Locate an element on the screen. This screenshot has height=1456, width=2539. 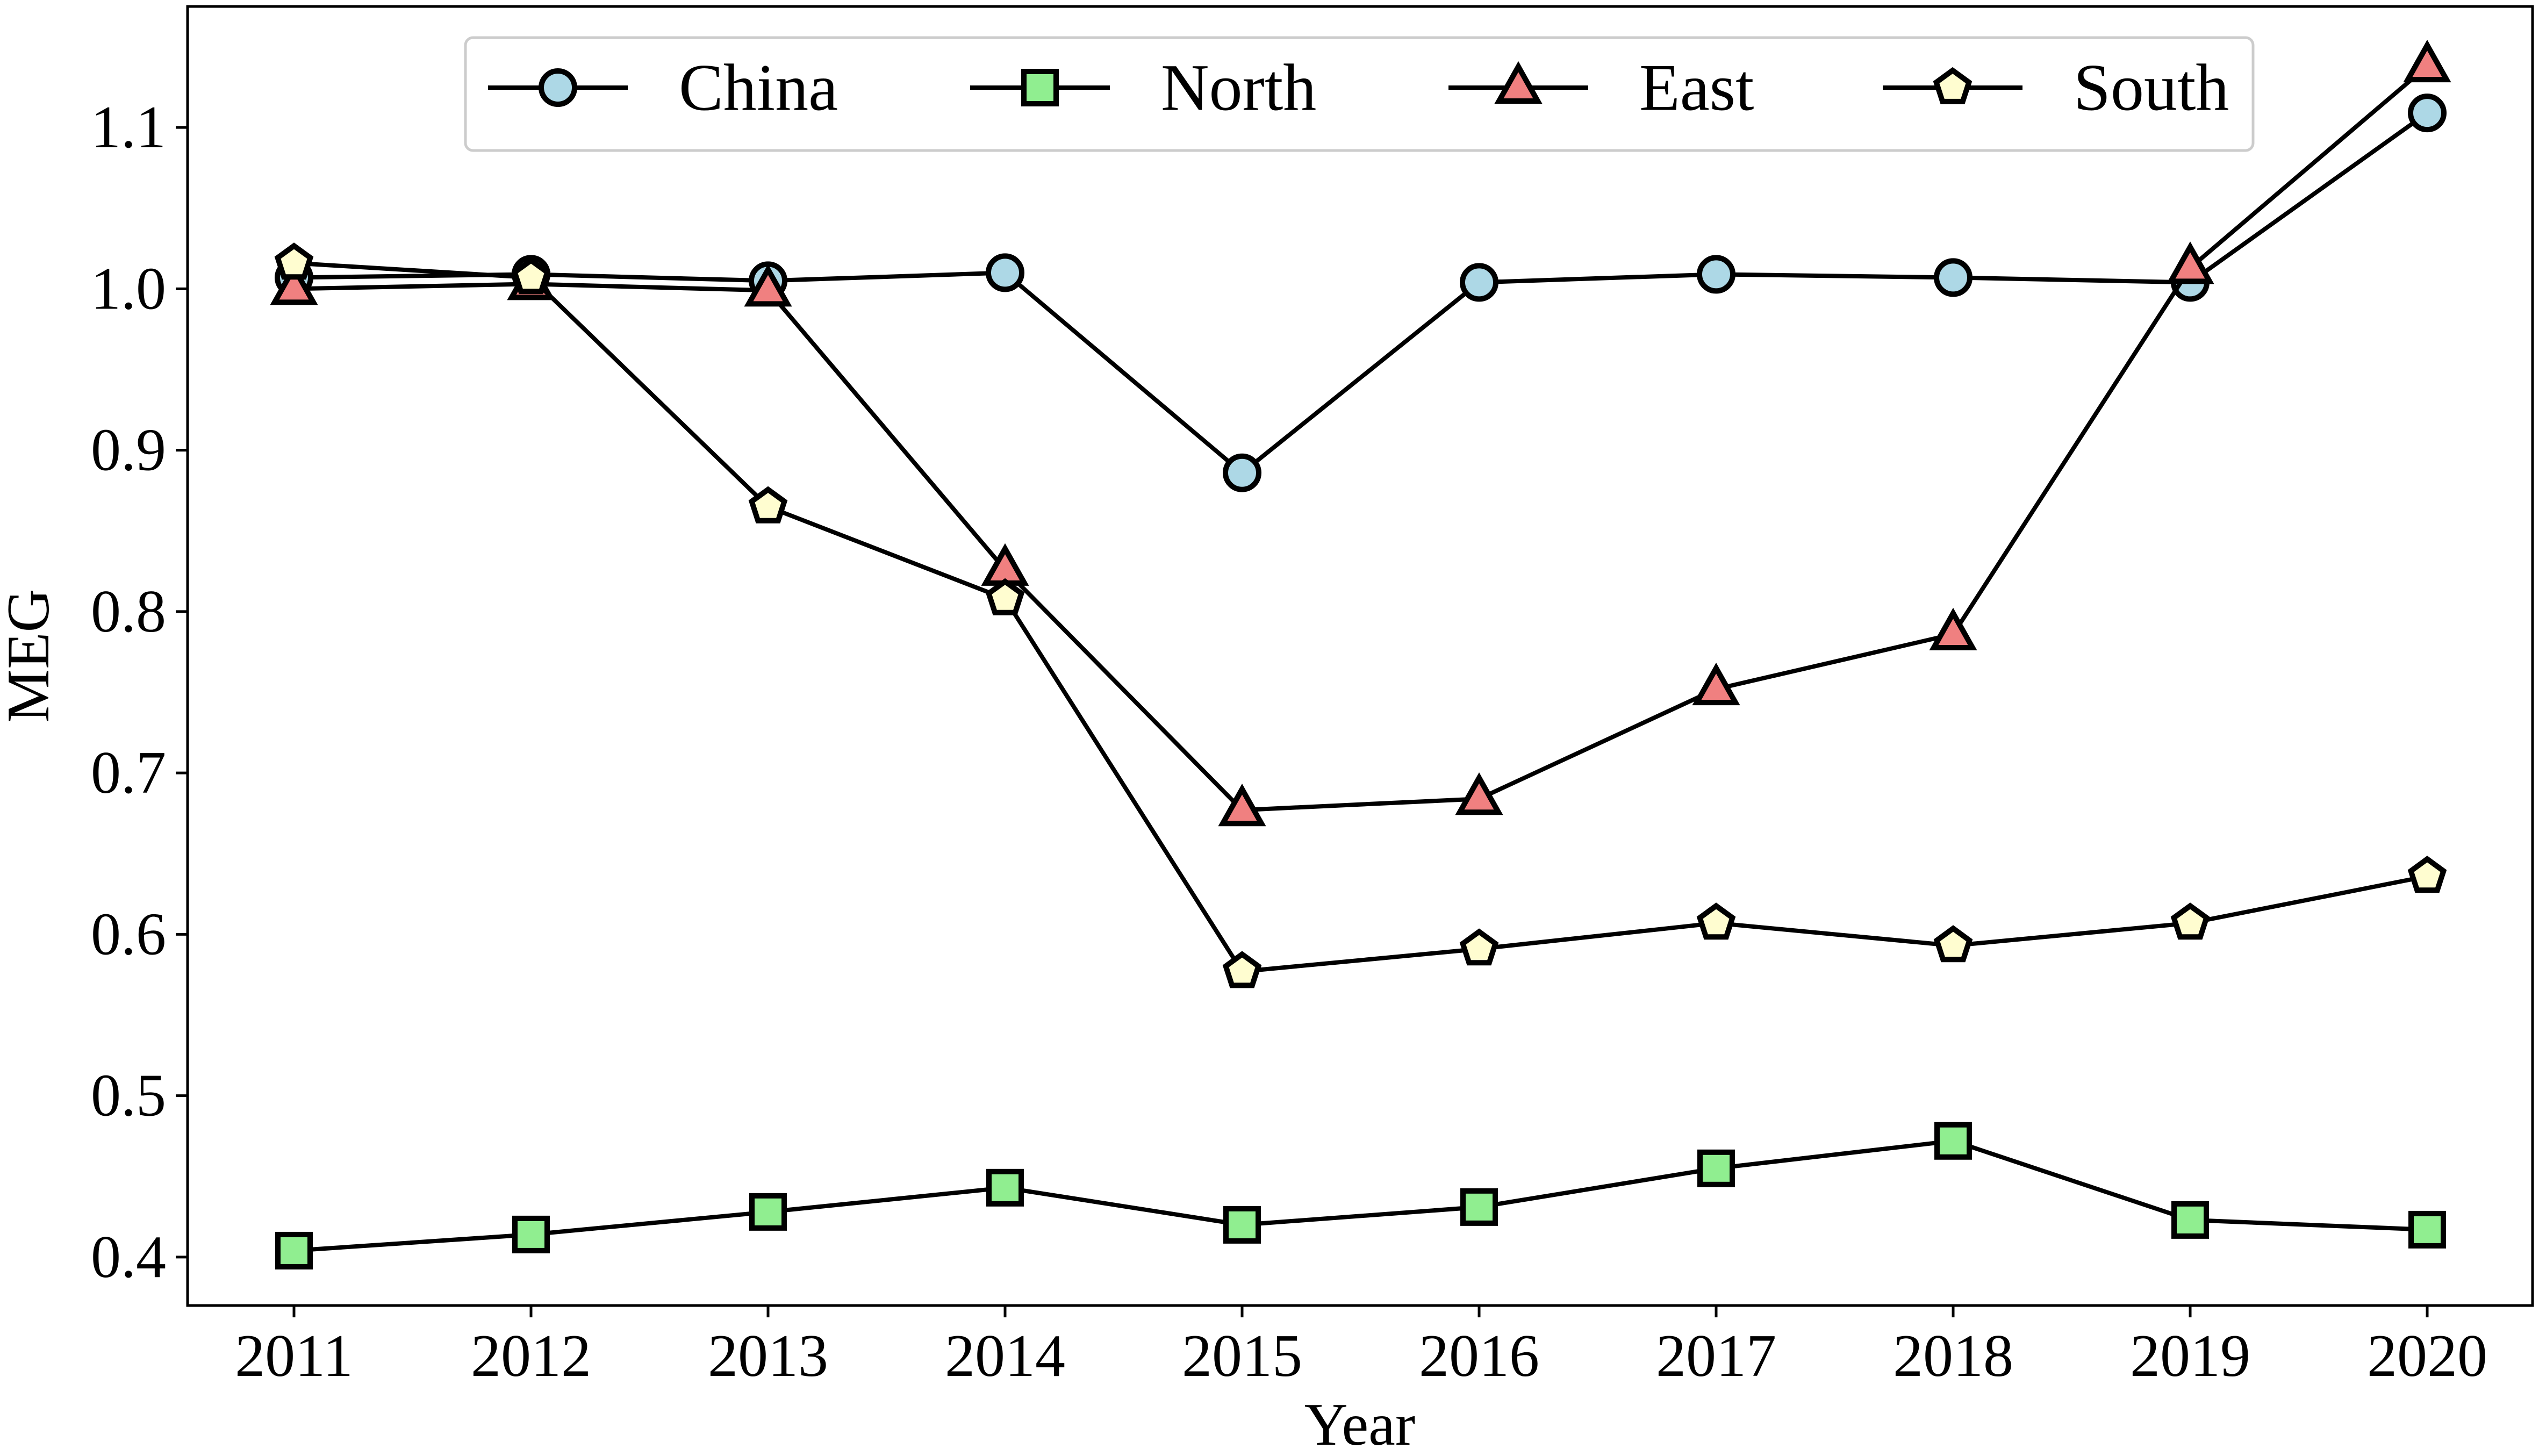
point-china-2017 is located at coordinates (1716, 275).